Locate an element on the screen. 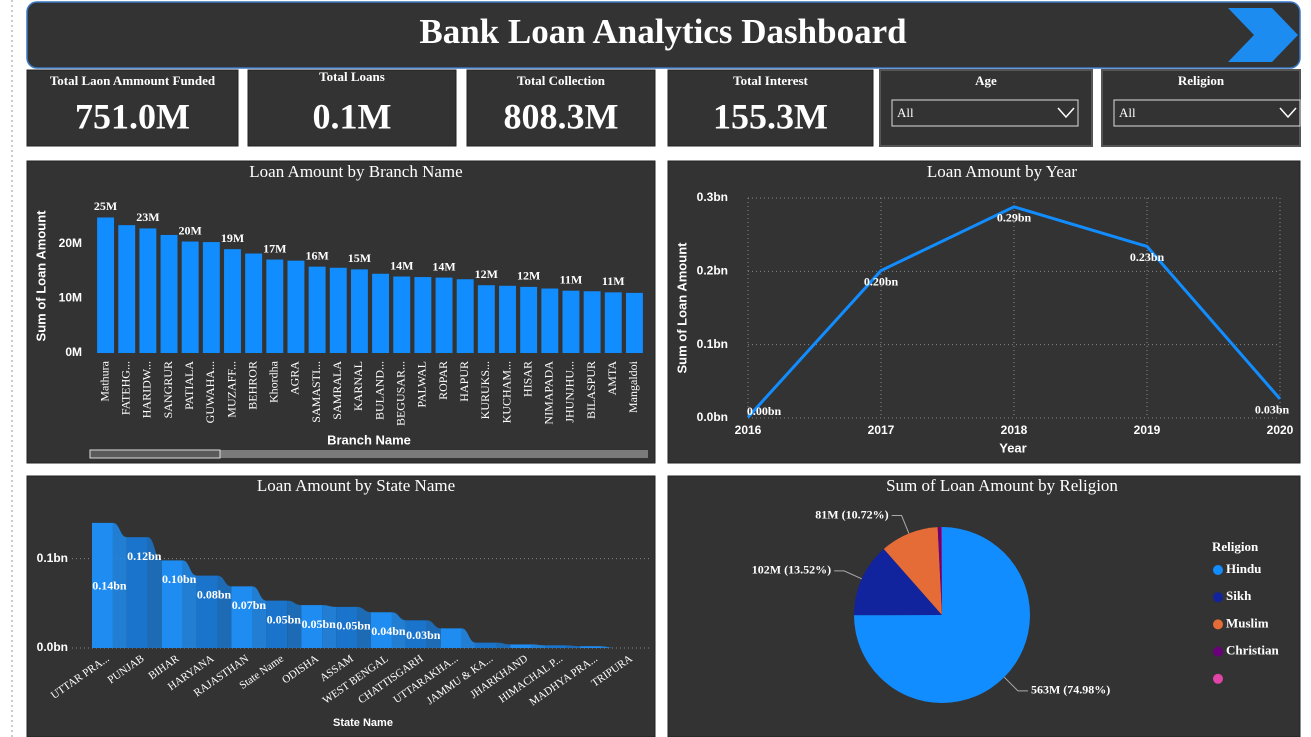 The height and width of the screenshot is (737, 1311). chart-title: Loan Amount by Branch Name is located at coordinates (355, 171).